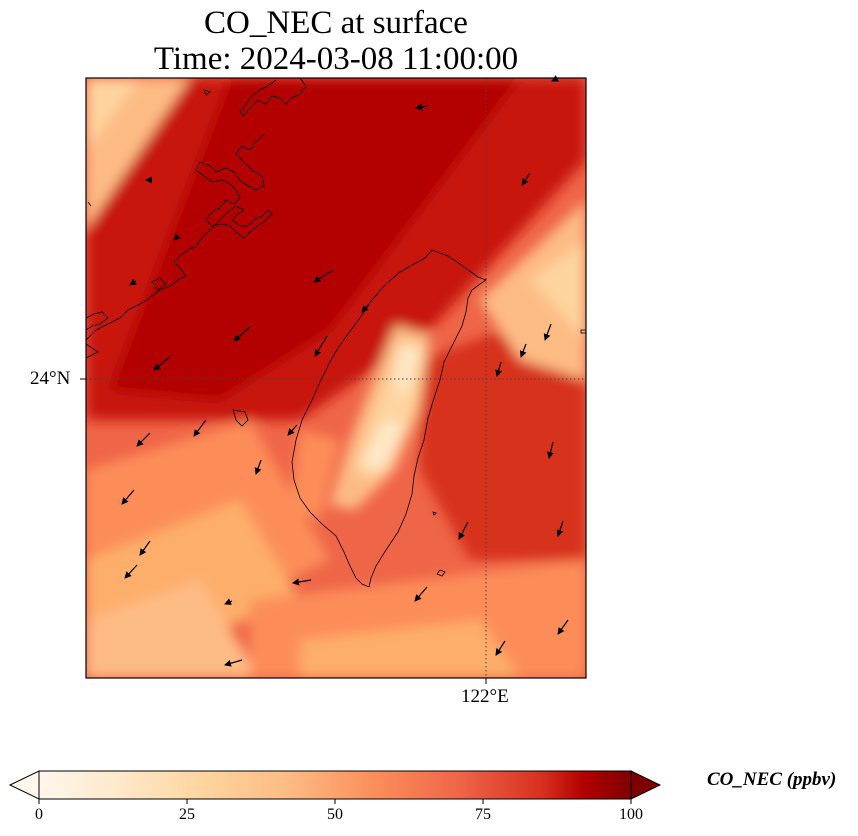  Describe the element at coordinates (187, 814) in the screenshot. I see `colorbar-tick-label: 25` at that location.